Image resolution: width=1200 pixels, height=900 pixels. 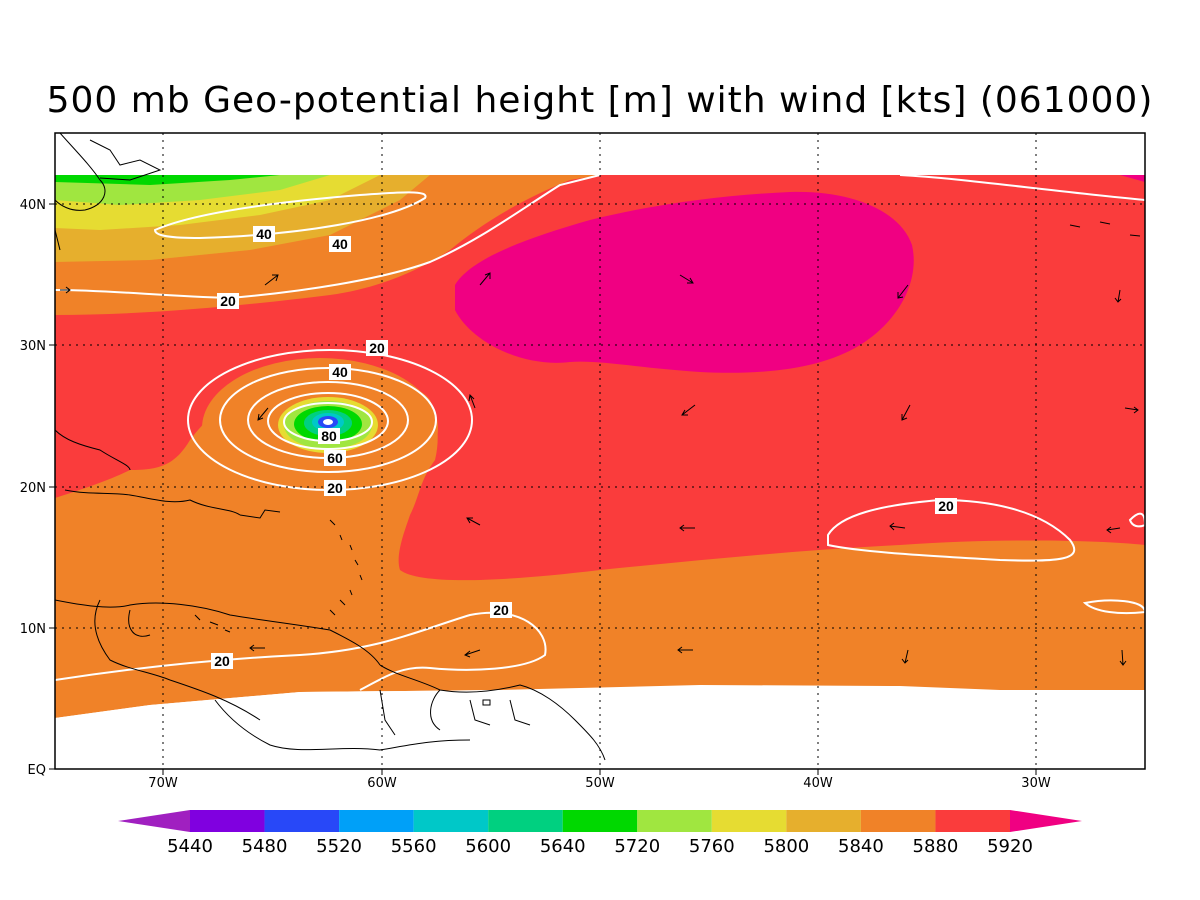 I want to click on y-axis-labels: 40N 30N 20N 10N EQ, so click(x=33, y=488).